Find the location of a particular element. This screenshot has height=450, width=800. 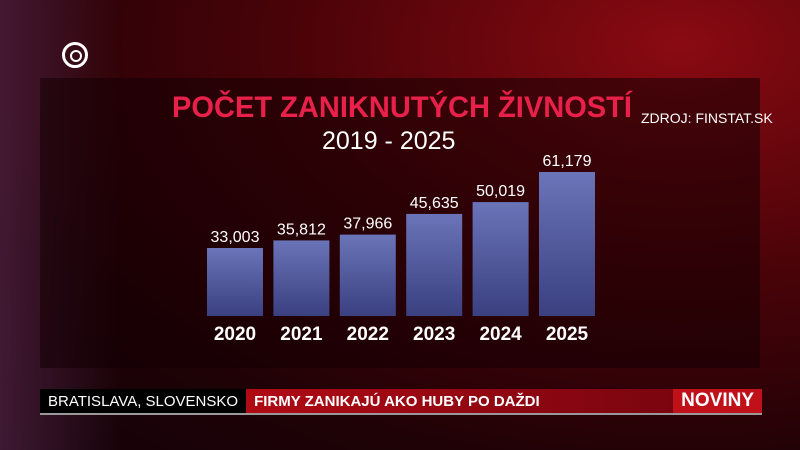

ticker-headline: FIRMY ZANIKAJÚ AKO HUBY PO DAŽDI is located at coordinates (460, 401).